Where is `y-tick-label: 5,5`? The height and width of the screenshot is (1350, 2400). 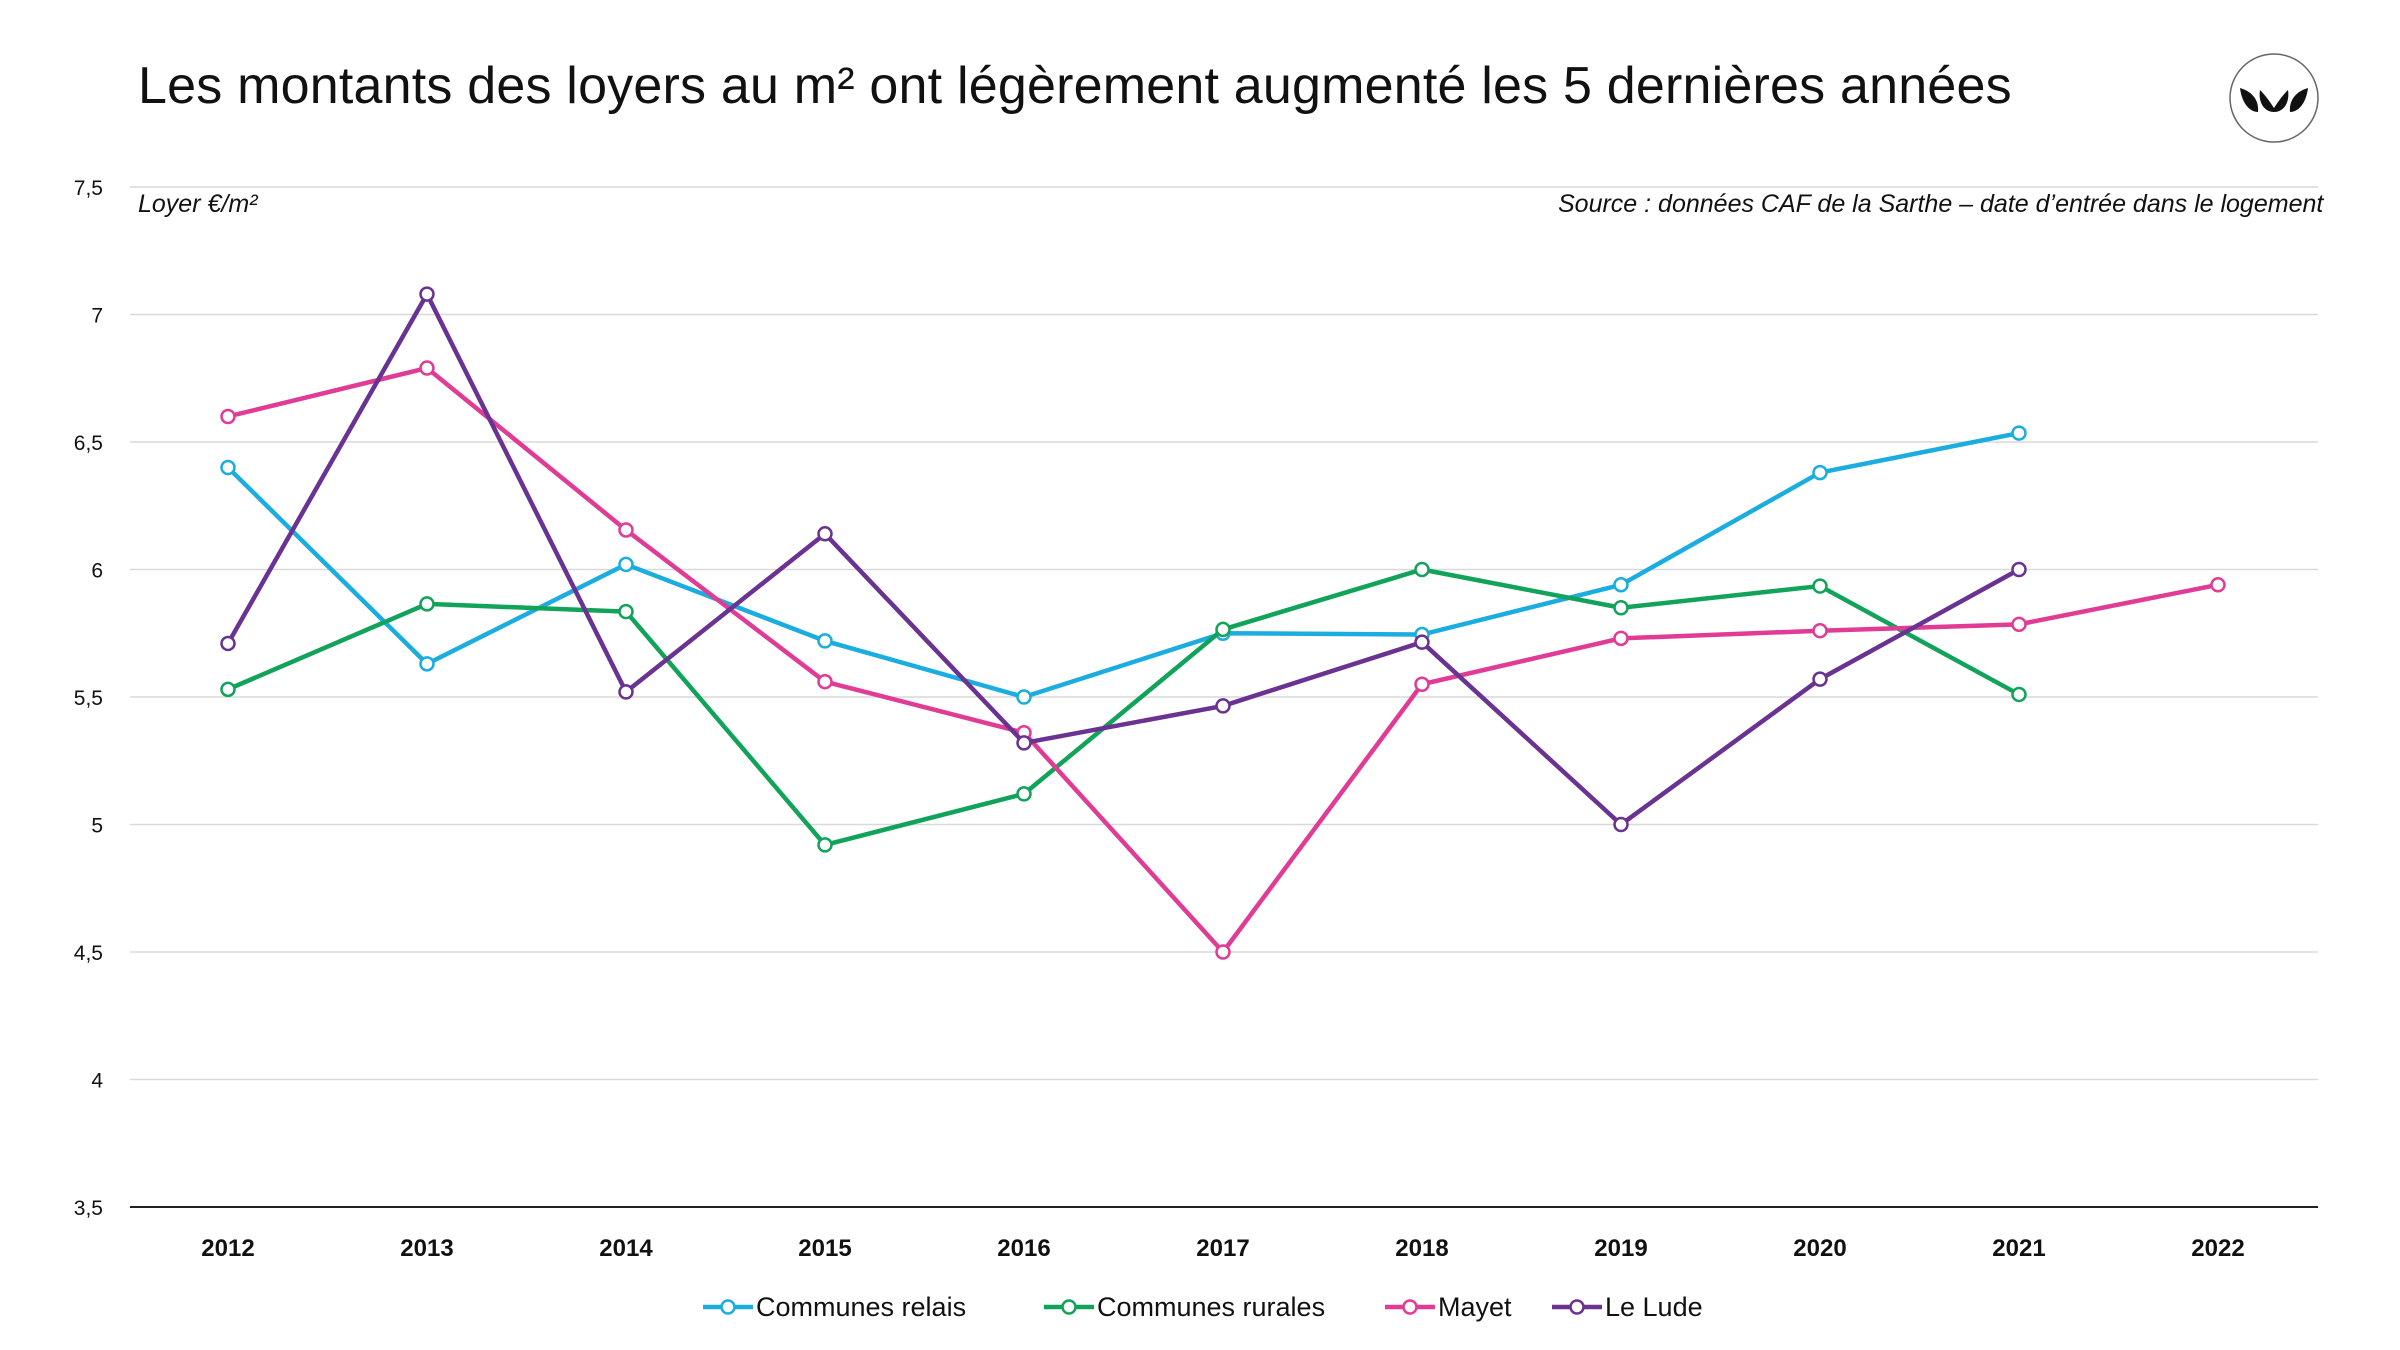 y-tick-label: 5,5 is located at coordinates (88, 698).